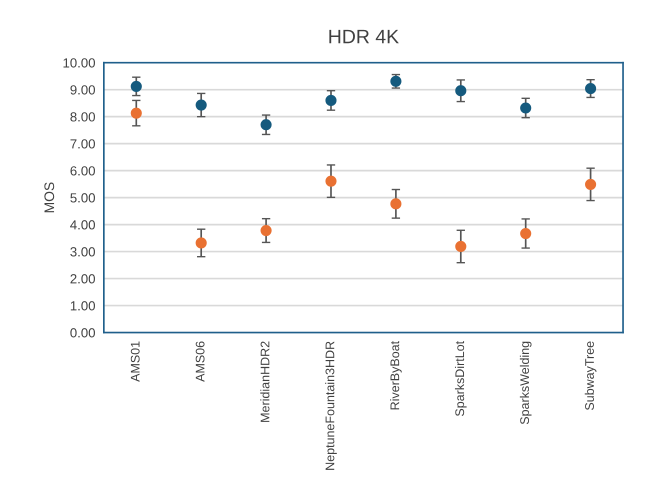 This screenshot has height=482, width=649. I want to click on y-tick-label: 6.00, so click(82, 171).